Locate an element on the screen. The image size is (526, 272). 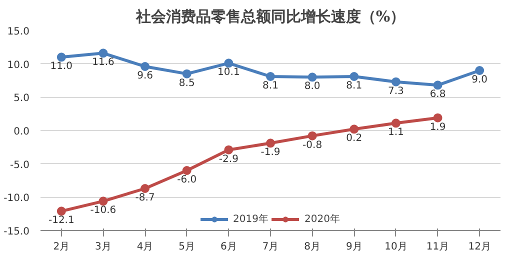
data-label: -2.9 is located at coordinates (228, 159).